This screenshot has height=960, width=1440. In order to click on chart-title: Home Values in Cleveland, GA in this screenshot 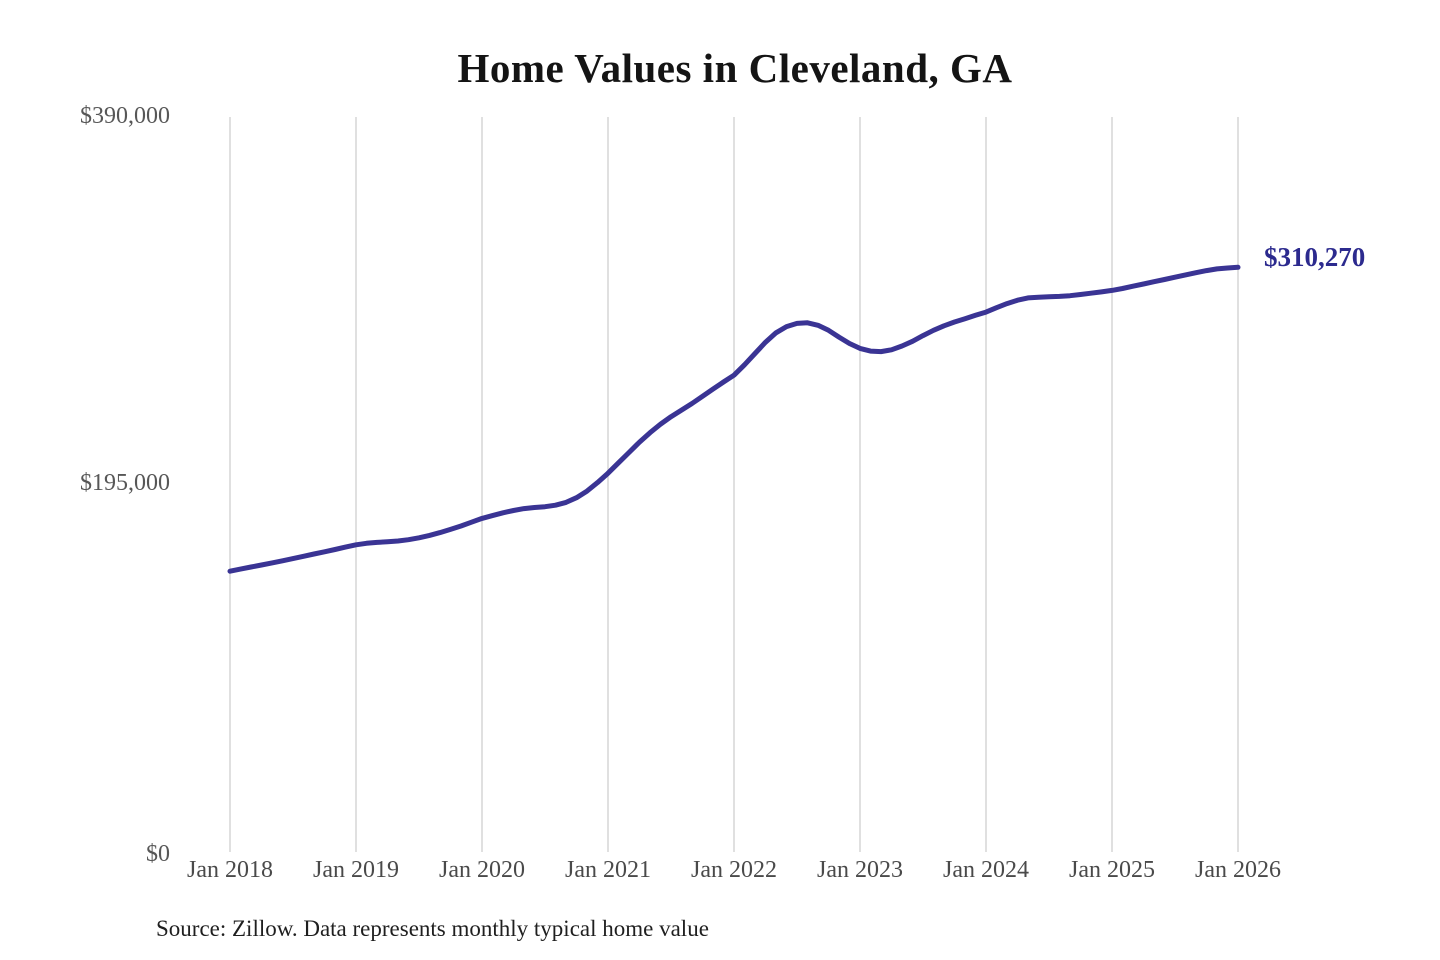, I will do `click(735, 68)`.